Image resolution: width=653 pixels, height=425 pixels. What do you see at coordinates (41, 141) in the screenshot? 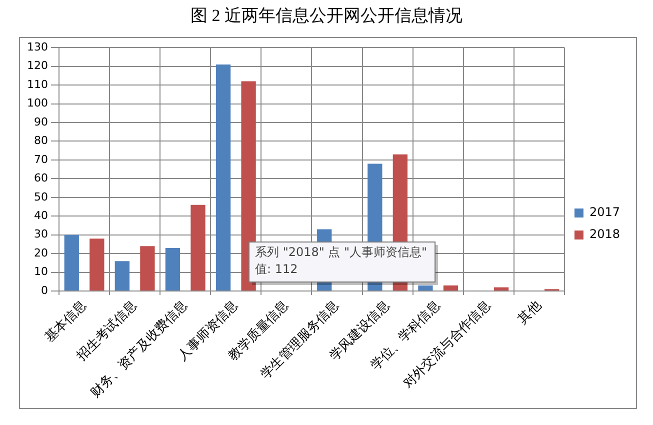
I see `y-tick-label: 80` at bounding box center [41, 141].